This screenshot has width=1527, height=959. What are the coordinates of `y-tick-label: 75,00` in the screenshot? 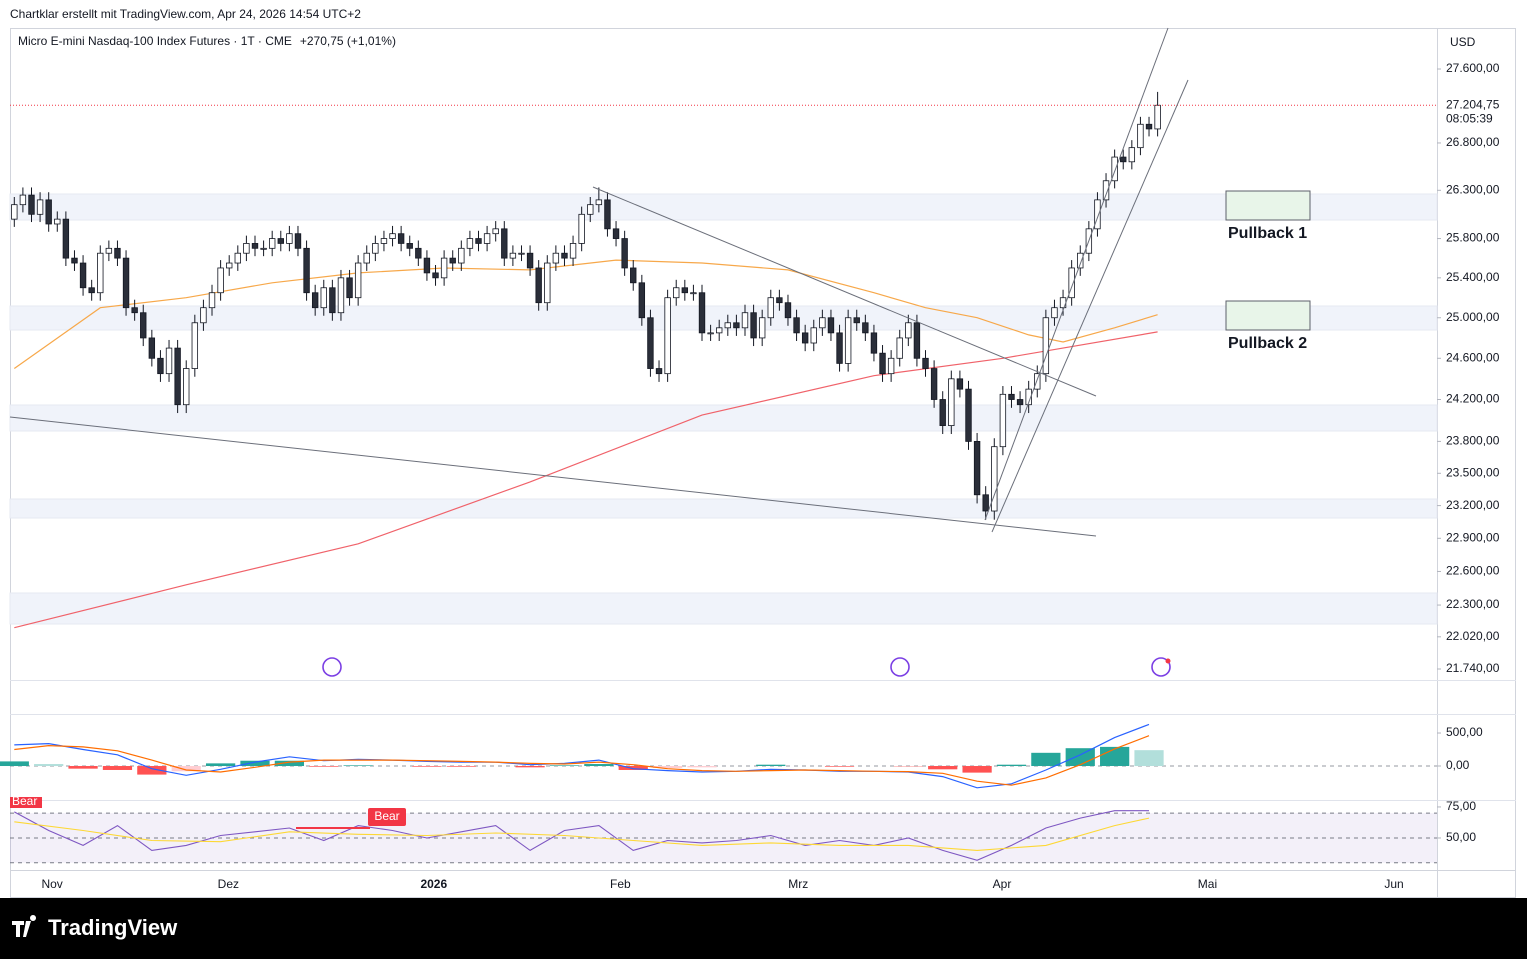 It's located at (1461, 806).